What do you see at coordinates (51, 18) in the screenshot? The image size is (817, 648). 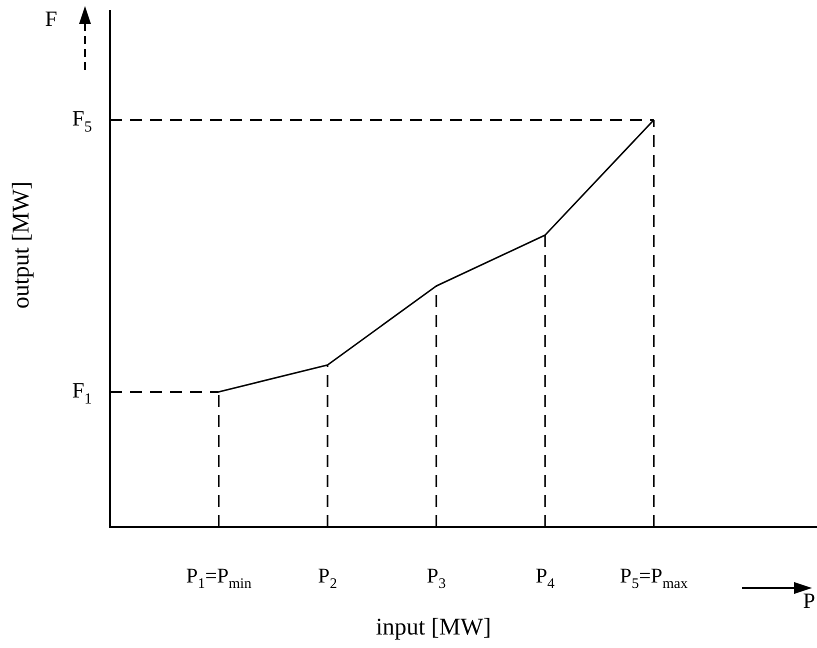 I see `text: F` at bounding box center [51, 18].